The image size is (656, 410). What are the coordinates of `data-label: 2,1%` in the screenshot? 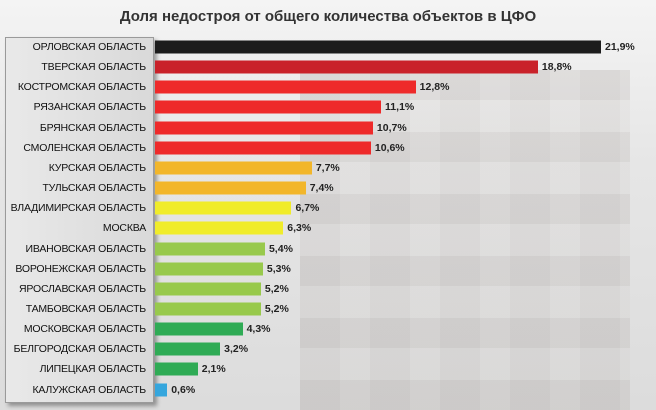 It's located at (213, 369).